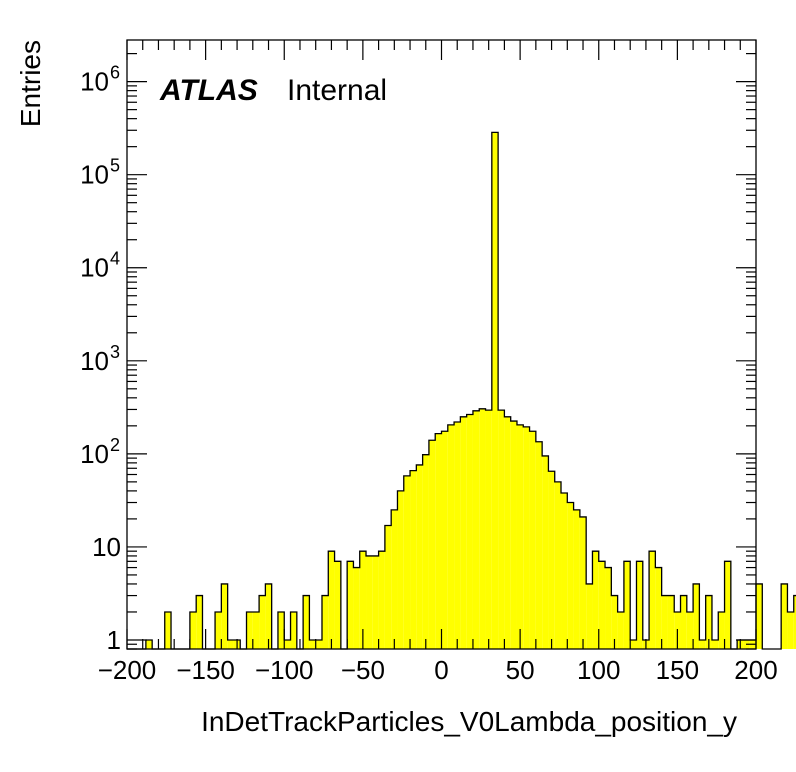 This screenshot has width=796, height=772. What do you see at coordinates (114, 640) in the screenshot?
I see `y-tick-label: 1` at bounding box center [114, 640].